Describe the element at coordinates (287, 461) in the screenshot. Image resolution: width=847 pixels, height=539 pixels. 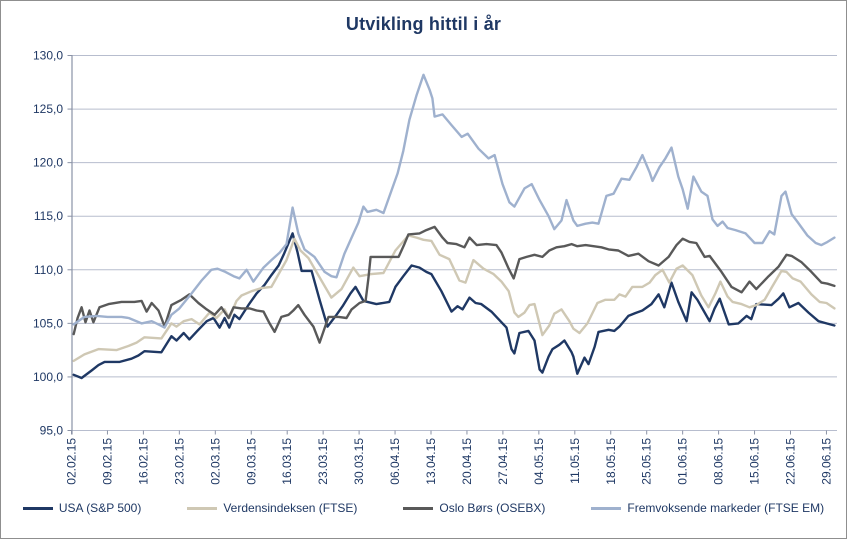
I see `x-tick-label: 16.03.15` at that location.